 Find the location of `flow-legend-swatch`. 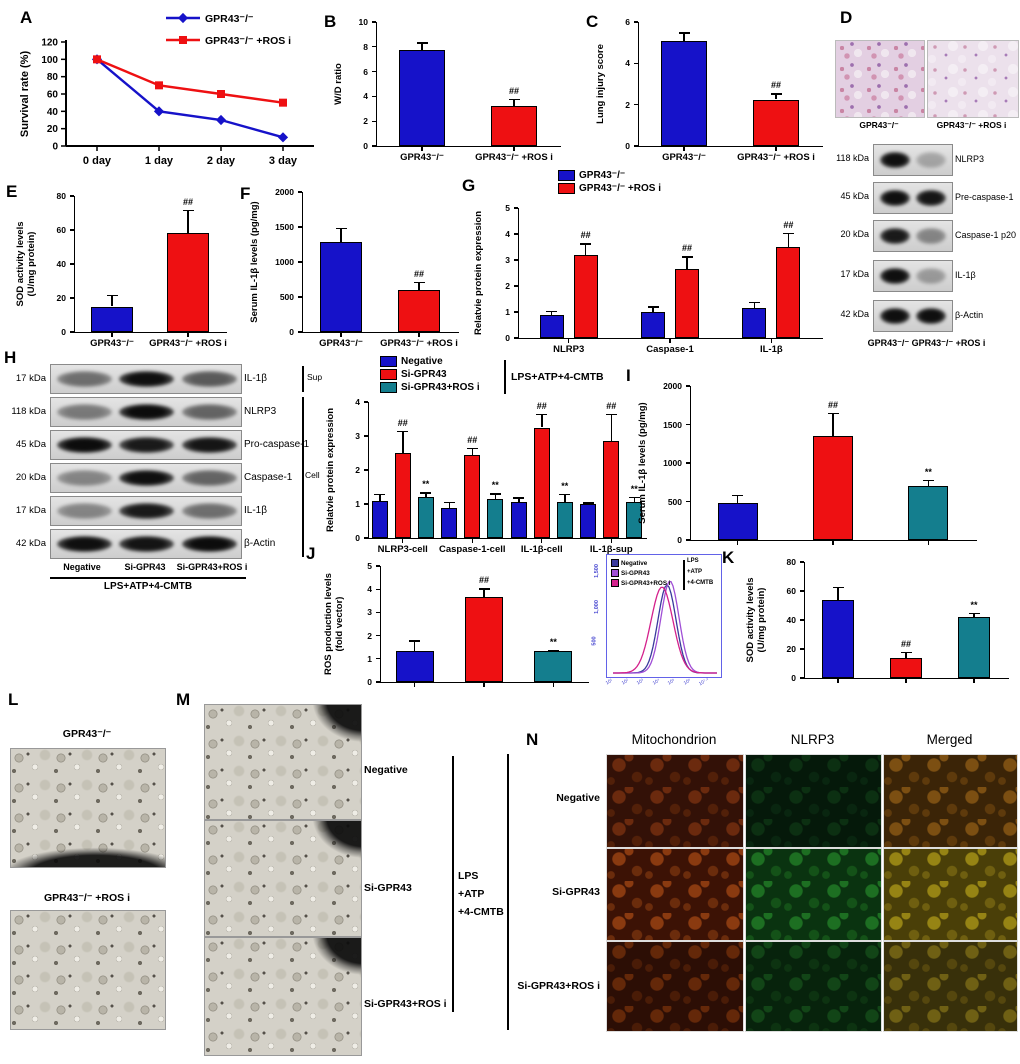

flow-legend-swatch is located at coordinates (615, 573).